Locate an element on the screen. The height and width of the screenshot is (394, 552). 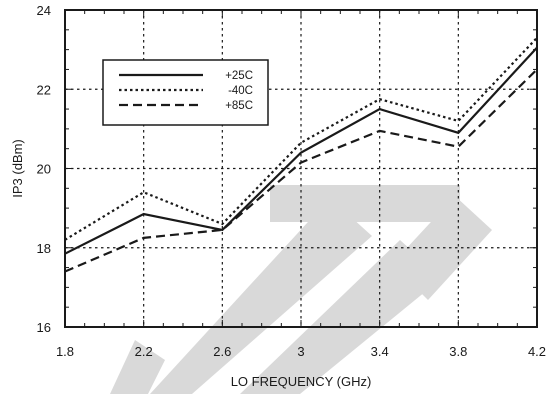
x-tick-label-3.8: 3.8 is located at coordinates (458, 351).